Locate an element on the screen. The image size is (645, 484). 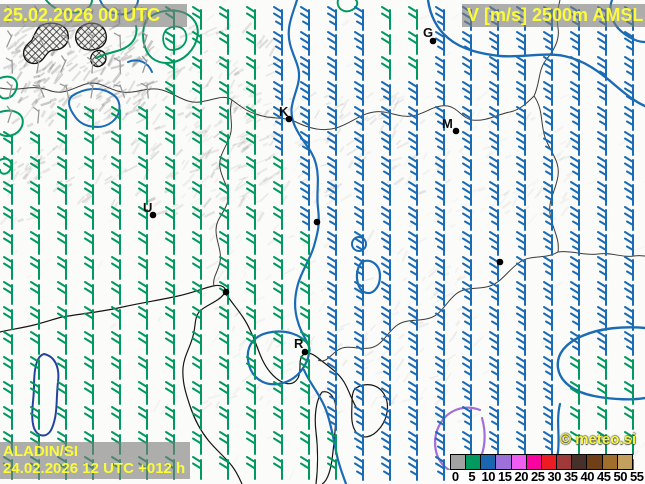
city-marker is located at coordinates (226, 292).